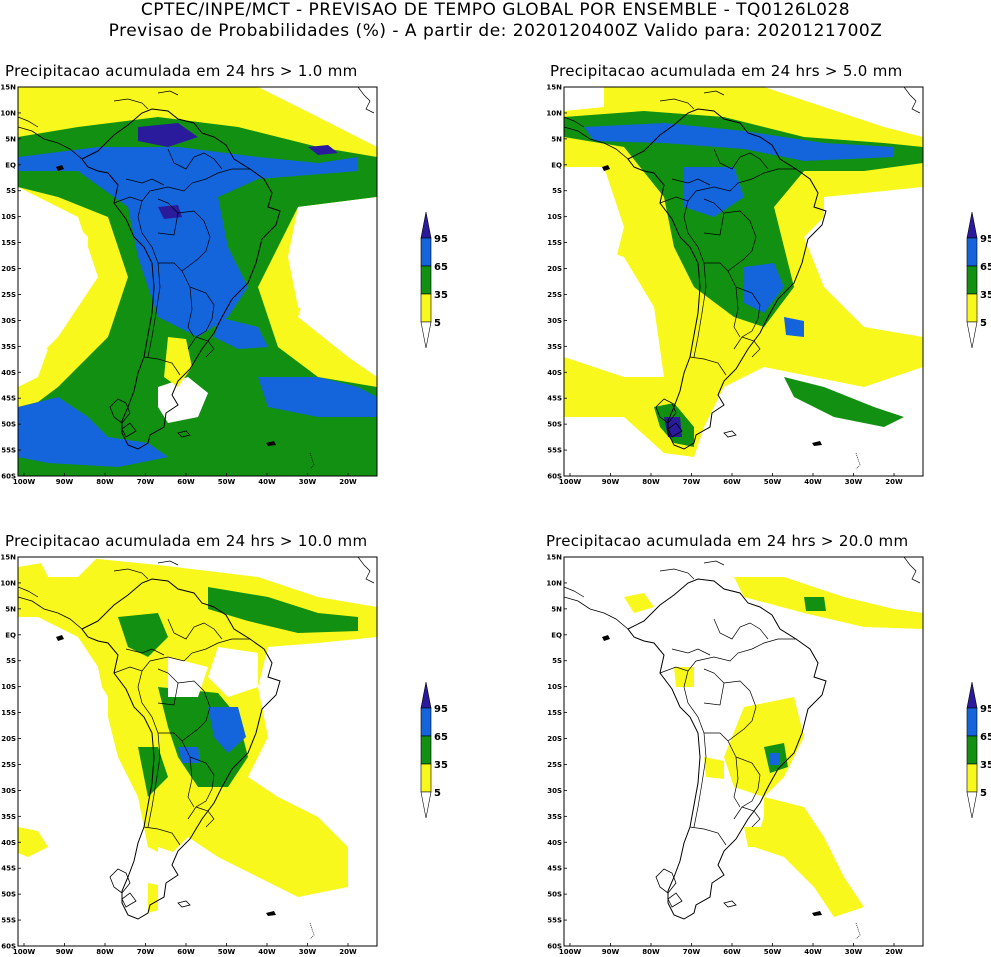  What do you see at coordinates (972, 335) in the screenshot?
I see `legend-swatch-below5` at bounding box center [972, 335].